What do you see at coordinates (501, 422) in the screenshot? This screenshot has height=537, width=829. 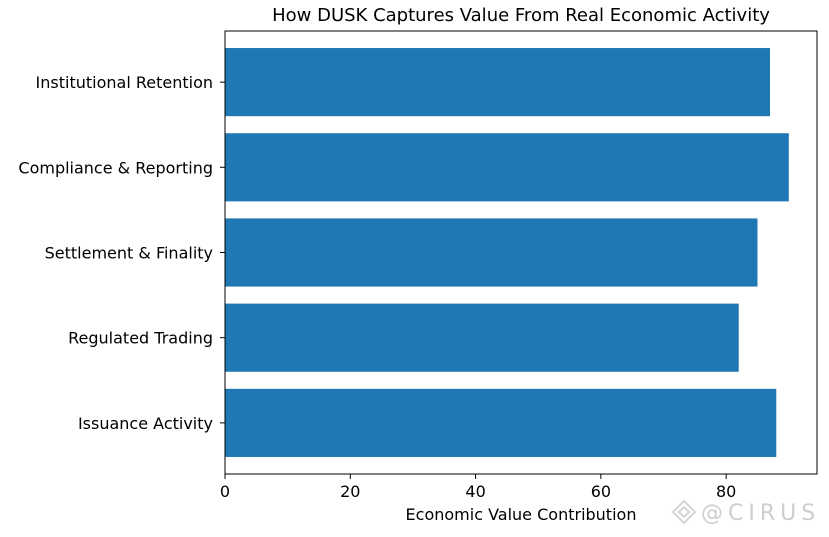 I see `bar-issuance-activity` at bounding box center [501, 422].